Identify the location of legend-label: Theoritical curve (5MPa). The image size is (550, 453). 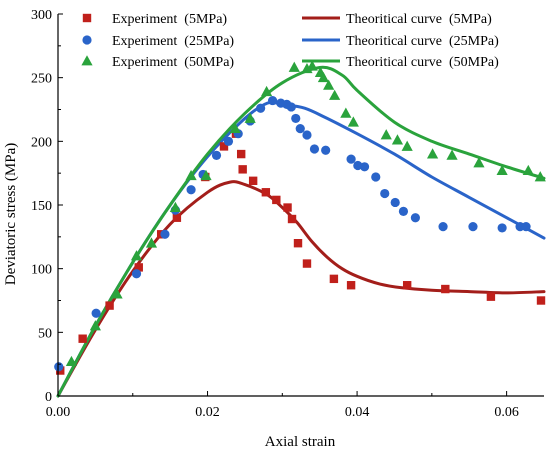
(419, 19).